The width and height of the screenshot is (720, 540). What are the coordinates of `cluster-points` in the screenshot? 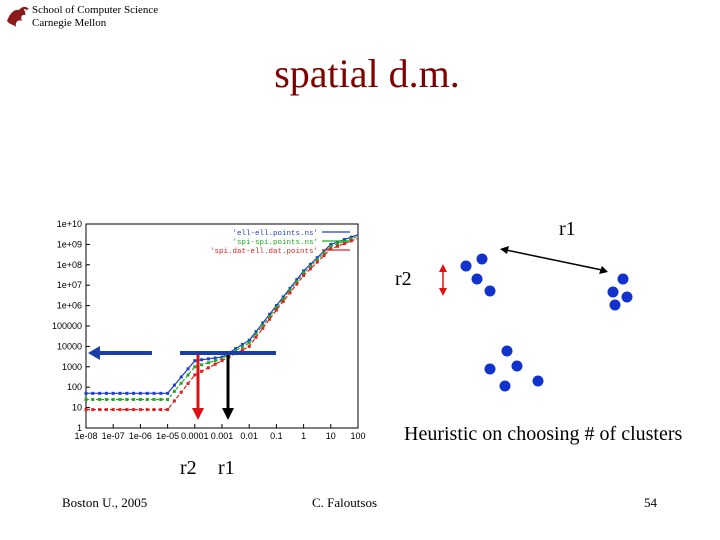 It's located at (546, 322).